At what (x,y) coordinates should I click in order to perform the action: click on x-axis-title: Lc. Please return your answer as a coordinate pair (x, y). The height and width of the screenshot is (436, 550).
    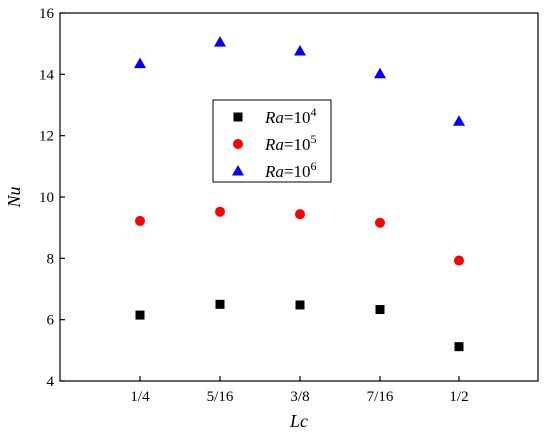
    Looking at the image, I should click on (298, 421).